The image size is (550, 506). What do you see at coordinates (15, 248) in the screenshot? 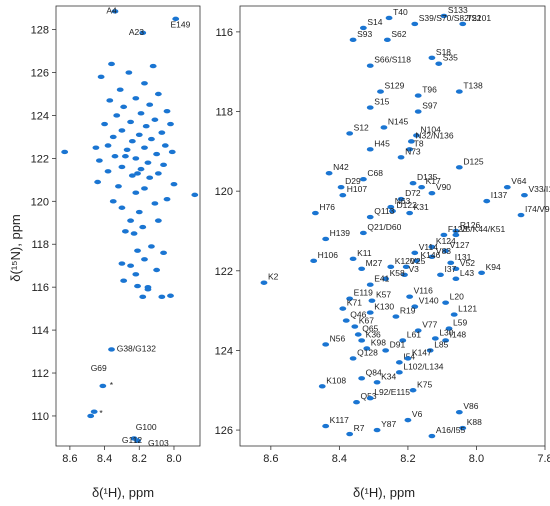
I see `y-axis-label: δ(¹⁵N), ppm` at bounding box center [15, 248].